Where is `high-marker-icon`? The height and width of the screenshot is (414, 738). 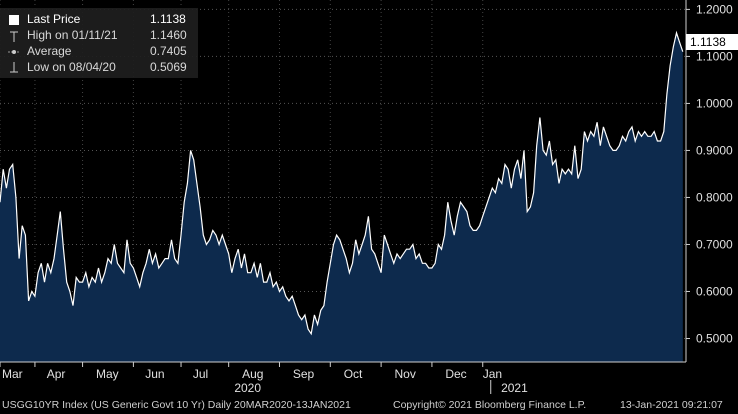
high-marker-icon is located at coordinates (14, 36).